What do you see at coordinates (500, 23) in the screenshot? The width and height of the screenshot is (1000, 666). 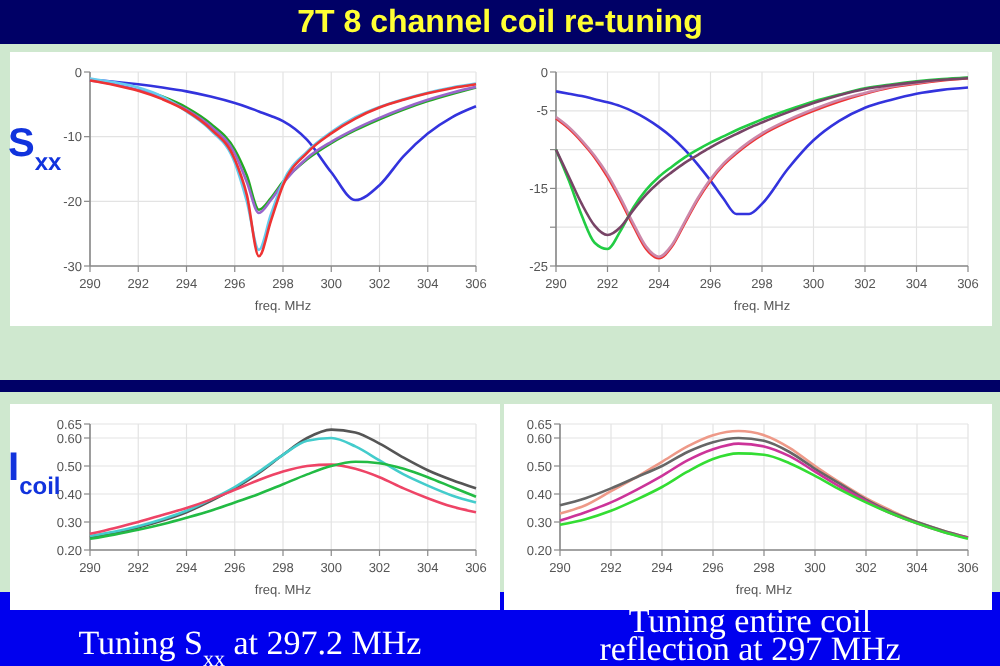 I see `chart-title: 7T 8 channel coil re-tuning` at bounding box center [500, 23].